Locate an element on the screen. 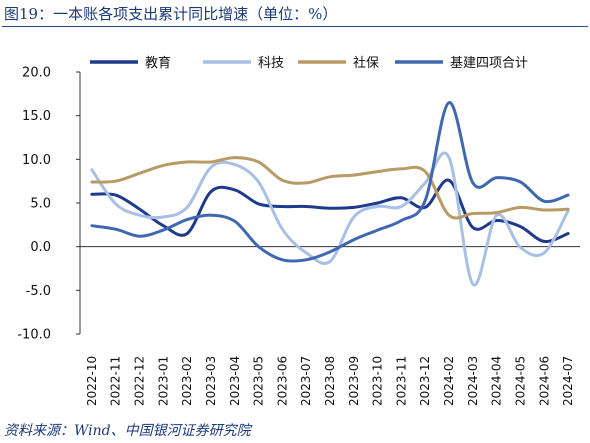 Image resolution: width=590 pixels, height=443 pixels. x-tick-label: 2023-05 is located at coordinates (259, 381).